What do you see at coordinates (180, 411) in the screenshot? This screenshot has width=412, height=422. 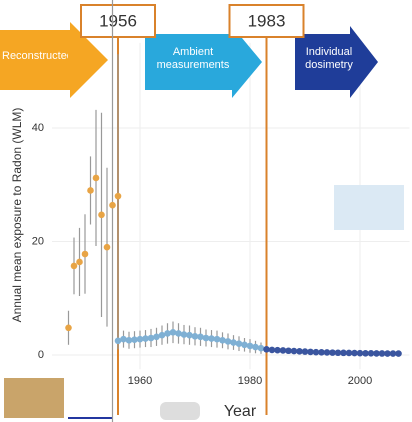 I see `device-image` at bounding box center [180, 411].